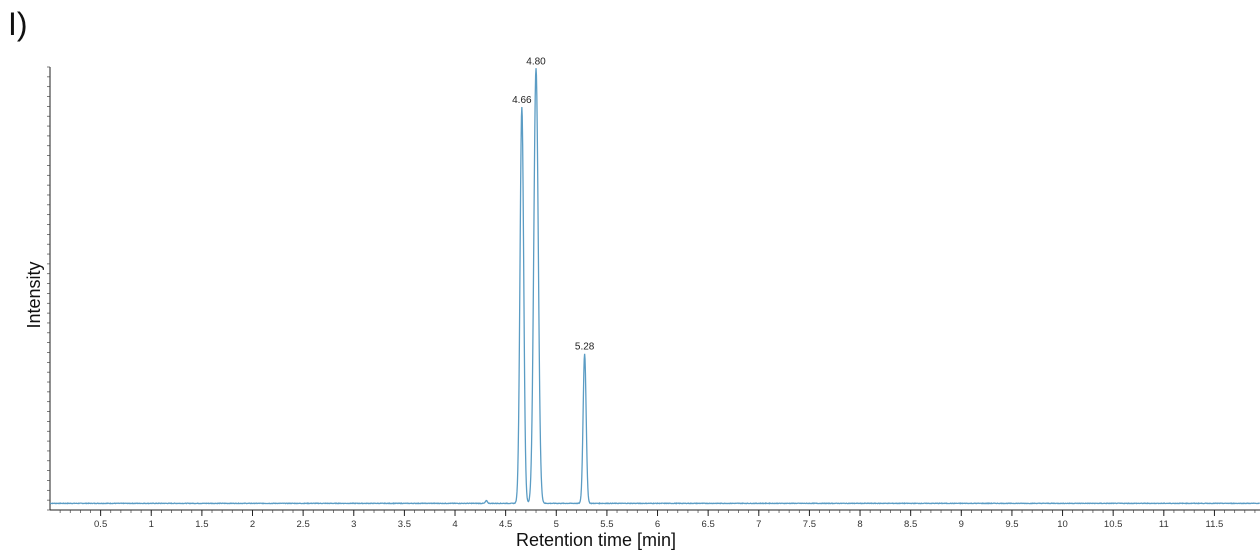  I want to click on x-tick-label: 5.5, so click(606, 524).